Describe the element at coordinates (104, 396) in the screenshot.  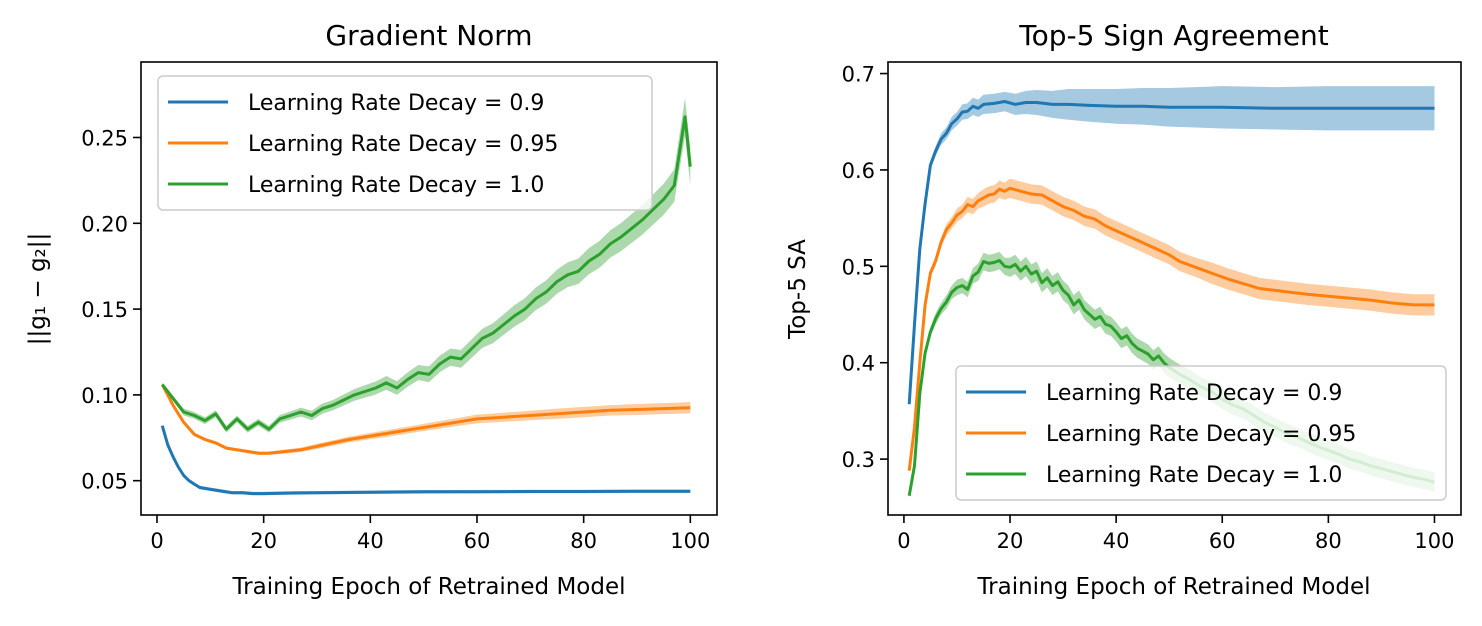
I see `y-tick-label: 0.10` at that location.